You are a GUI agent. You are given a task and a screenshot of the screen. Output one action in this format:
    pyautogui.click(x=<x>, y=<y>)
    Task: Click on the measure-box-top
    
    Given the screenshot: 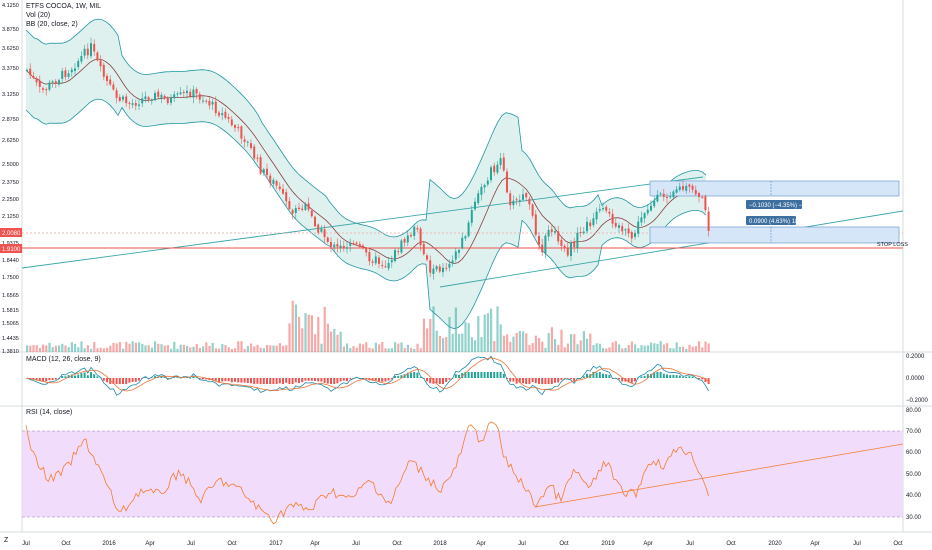 What is the action you would take?
    pyautogui.click(x=774, y=188)
    